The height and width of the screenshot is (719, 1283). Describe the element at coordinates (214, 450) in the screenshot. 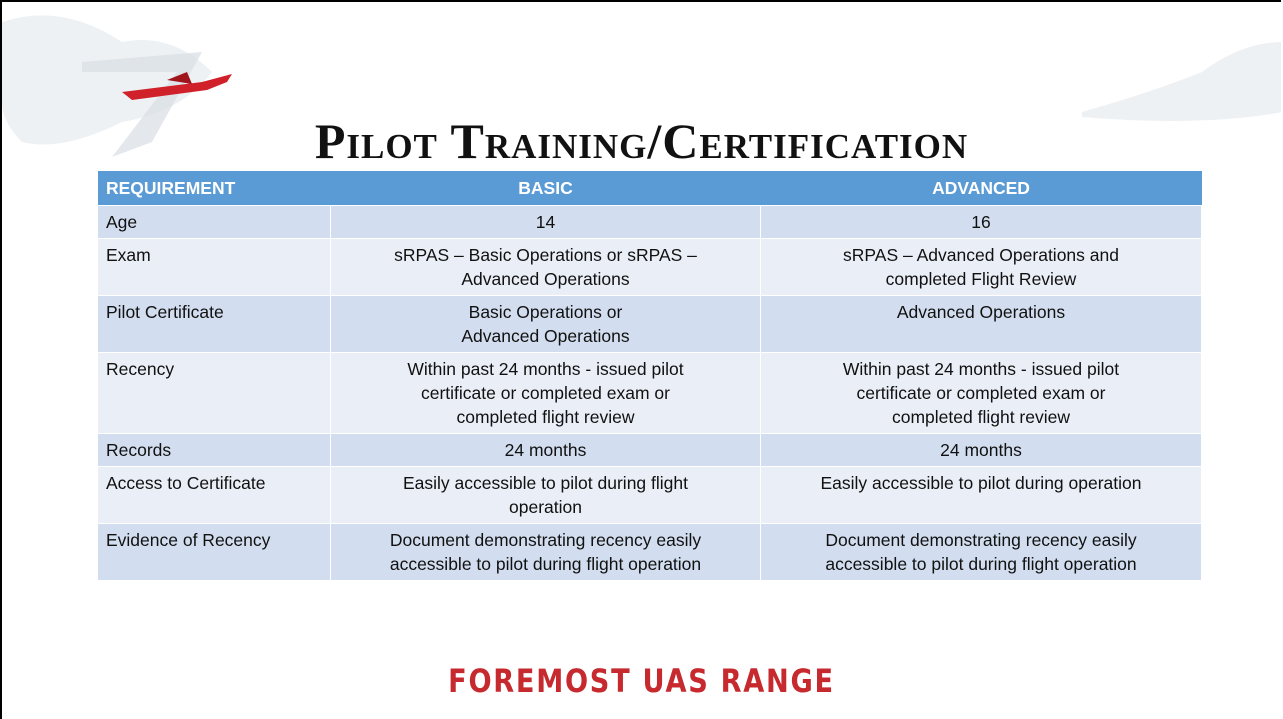

I see `table-cell: Records` at that location.